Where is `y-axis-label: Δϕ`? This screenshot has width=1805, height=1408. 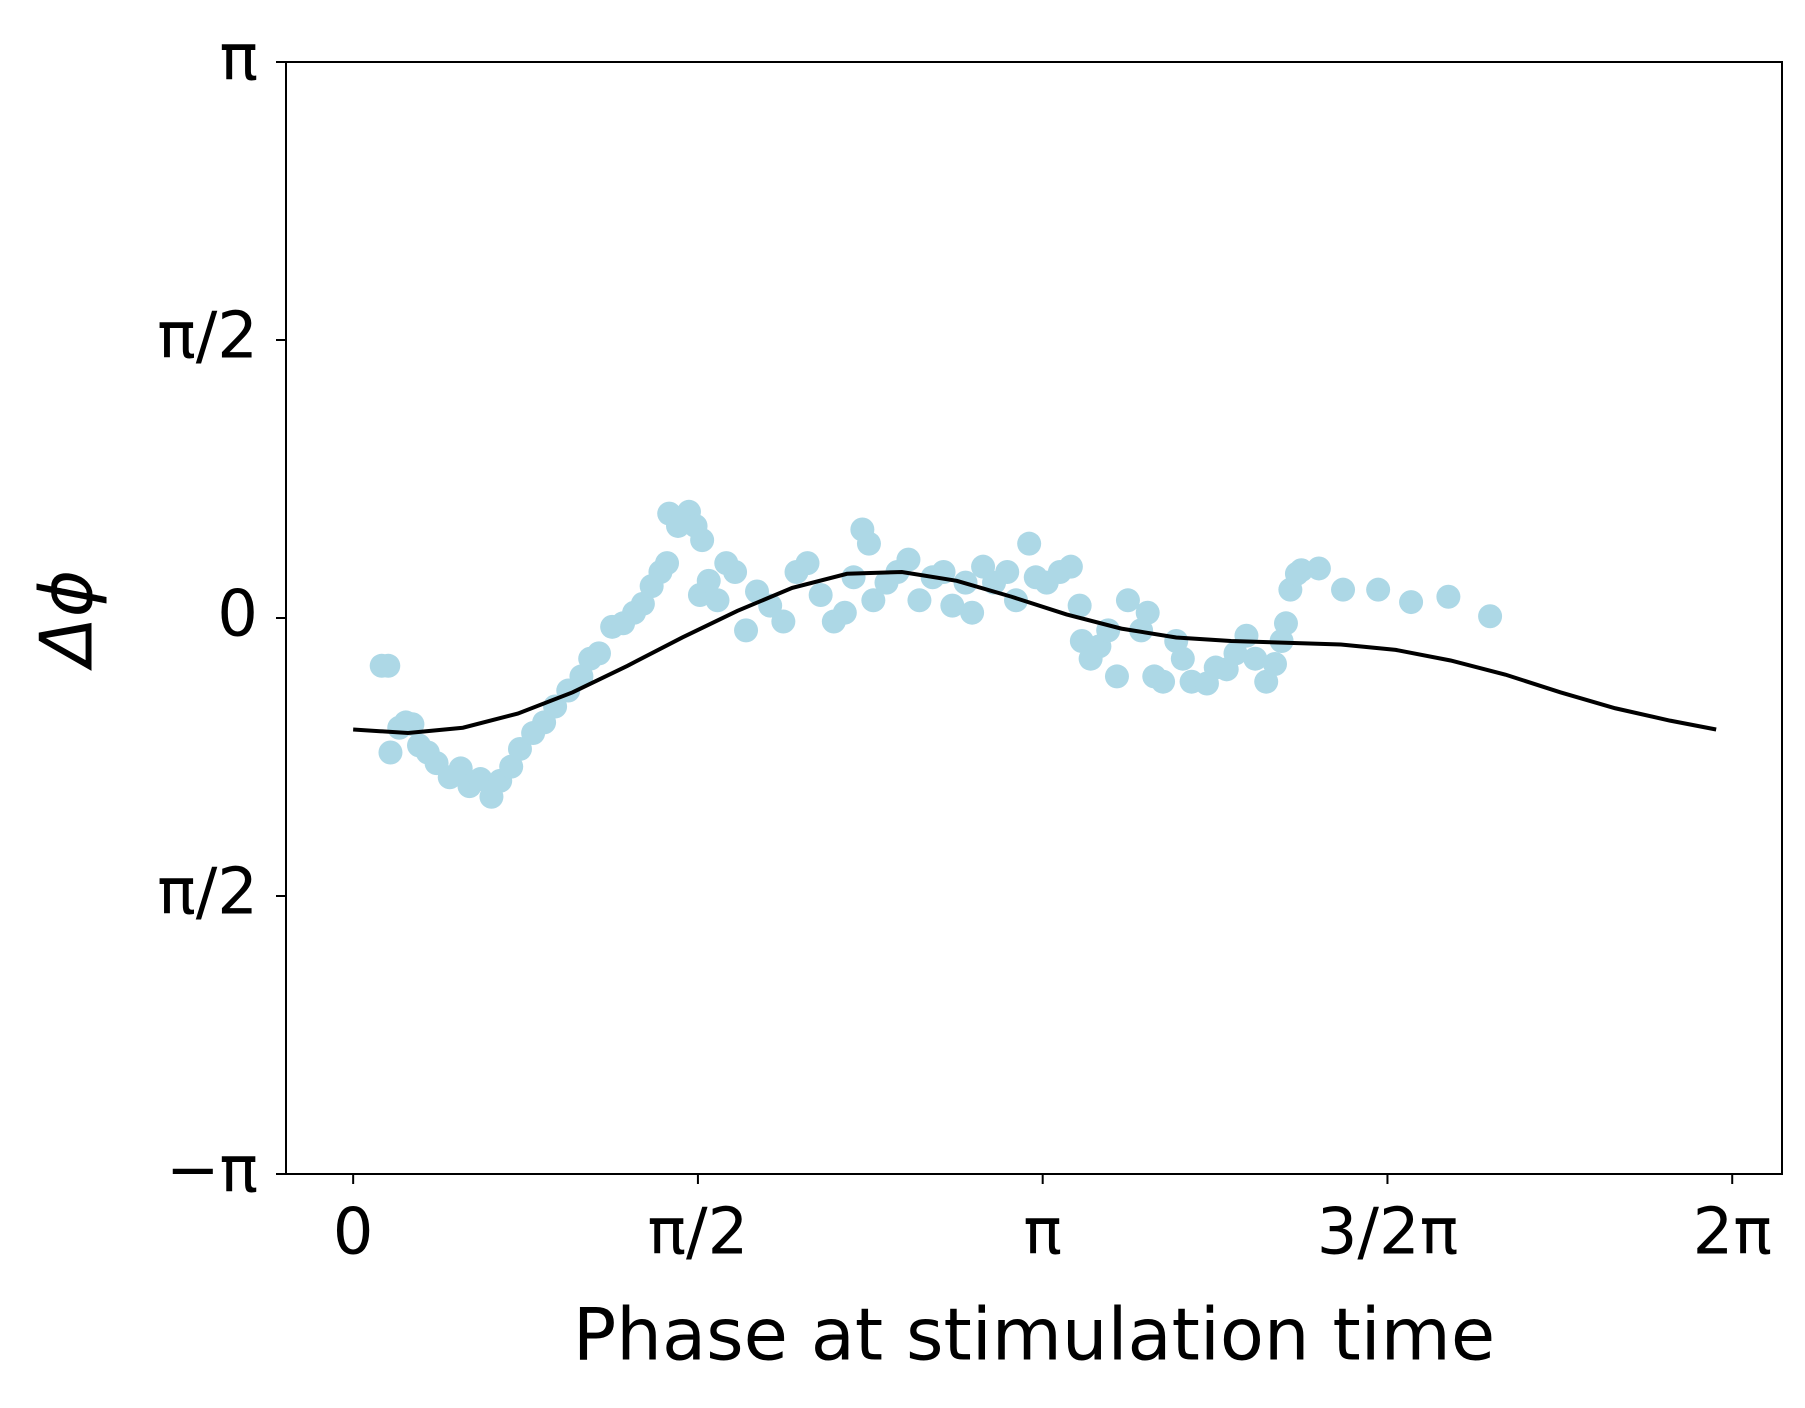 y-axis-label: Δϕ is located at coordinates (67, 621).